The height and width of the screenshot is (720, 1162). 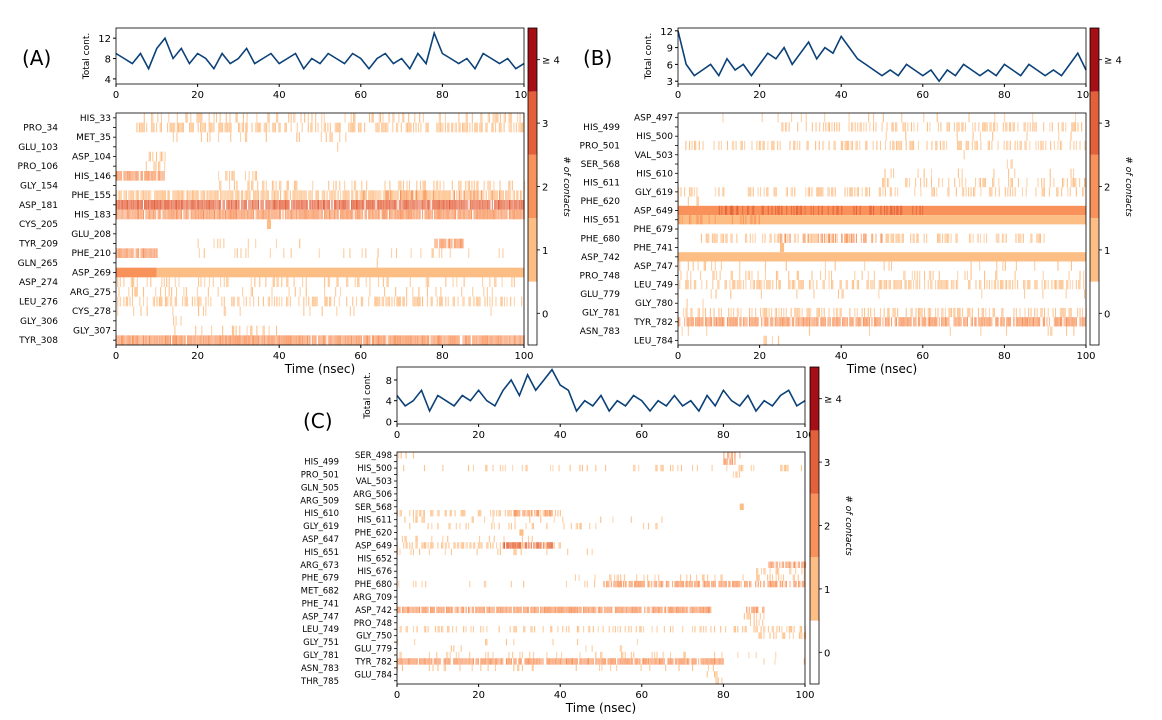 I want to click on row-label: PHE_155, so click(x=91, y=196).